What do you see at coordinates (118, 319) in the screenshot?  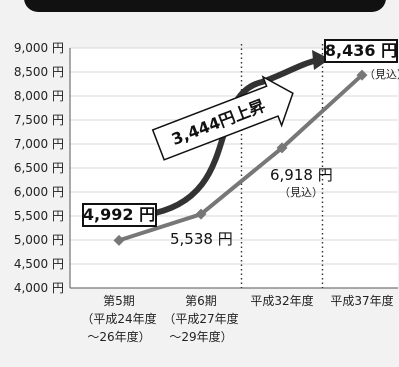 I see `x-tick-label-0: 第5期（平成24年度～26年度）` at bounding box center [118, 319].